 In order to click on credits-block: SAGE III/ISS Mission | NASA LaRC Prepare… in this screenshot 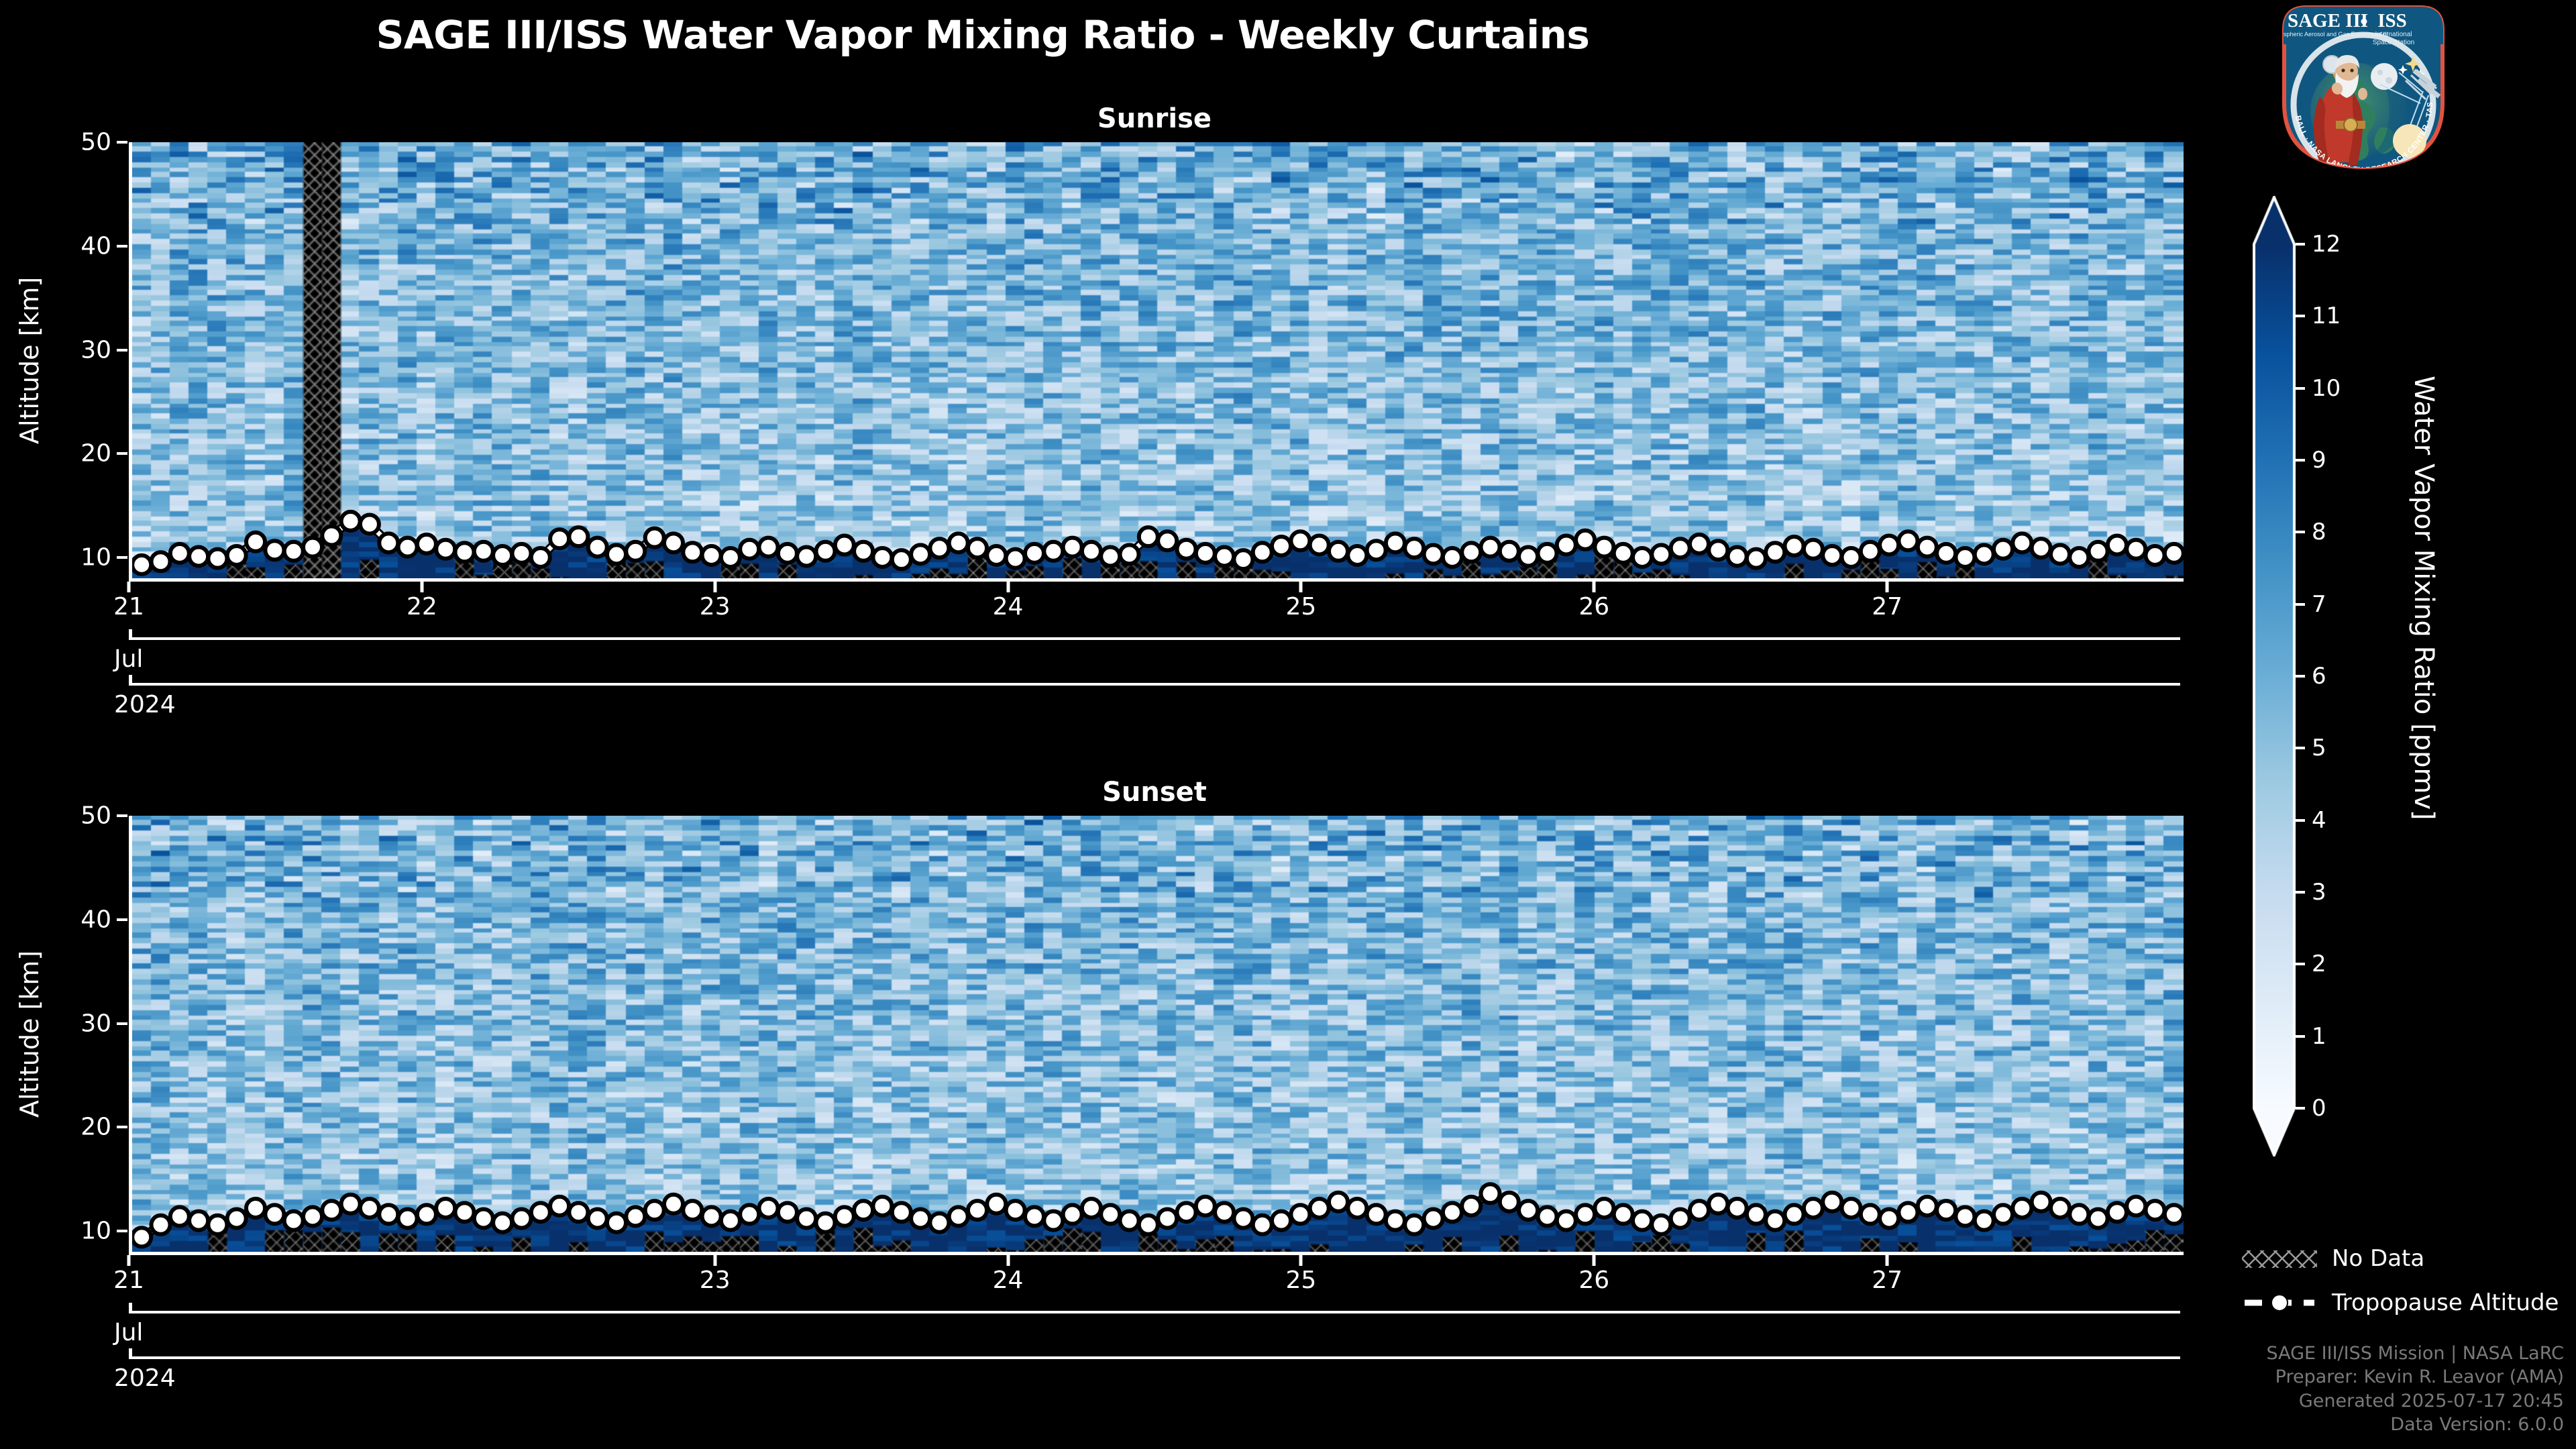, I will do `click(2322, 1390)`.